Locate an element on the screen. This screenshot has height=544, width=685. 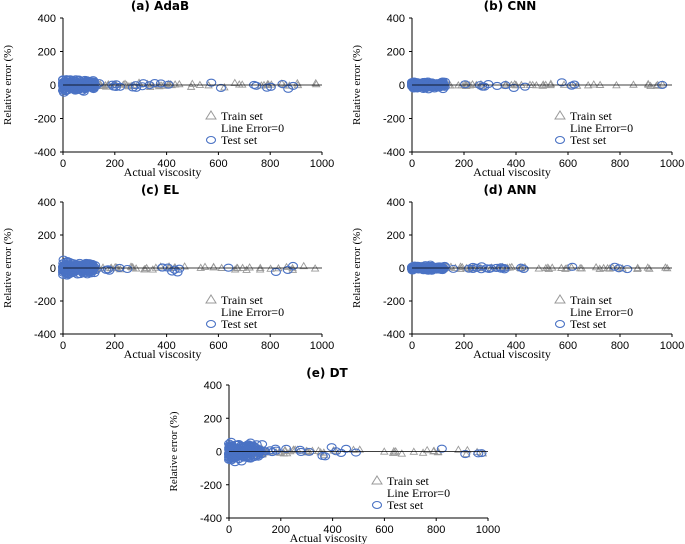
y-axis-label: Relative error (%) is located at coordinates (357, 85).